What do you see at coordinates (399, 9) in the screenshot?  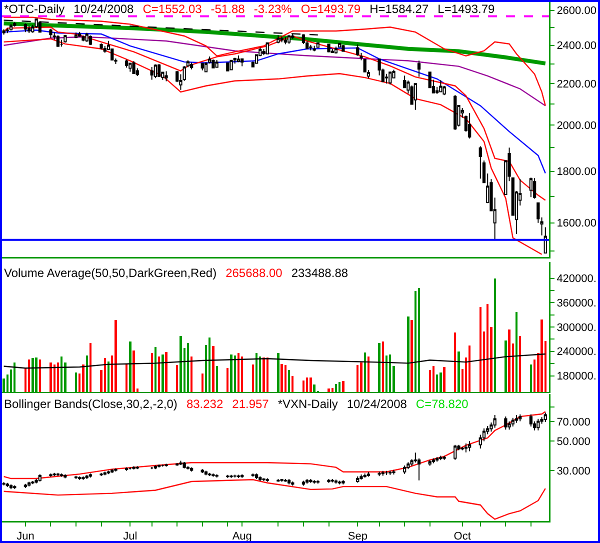 I see `annotation: H=1584.27` at bounding box center [399, 9].